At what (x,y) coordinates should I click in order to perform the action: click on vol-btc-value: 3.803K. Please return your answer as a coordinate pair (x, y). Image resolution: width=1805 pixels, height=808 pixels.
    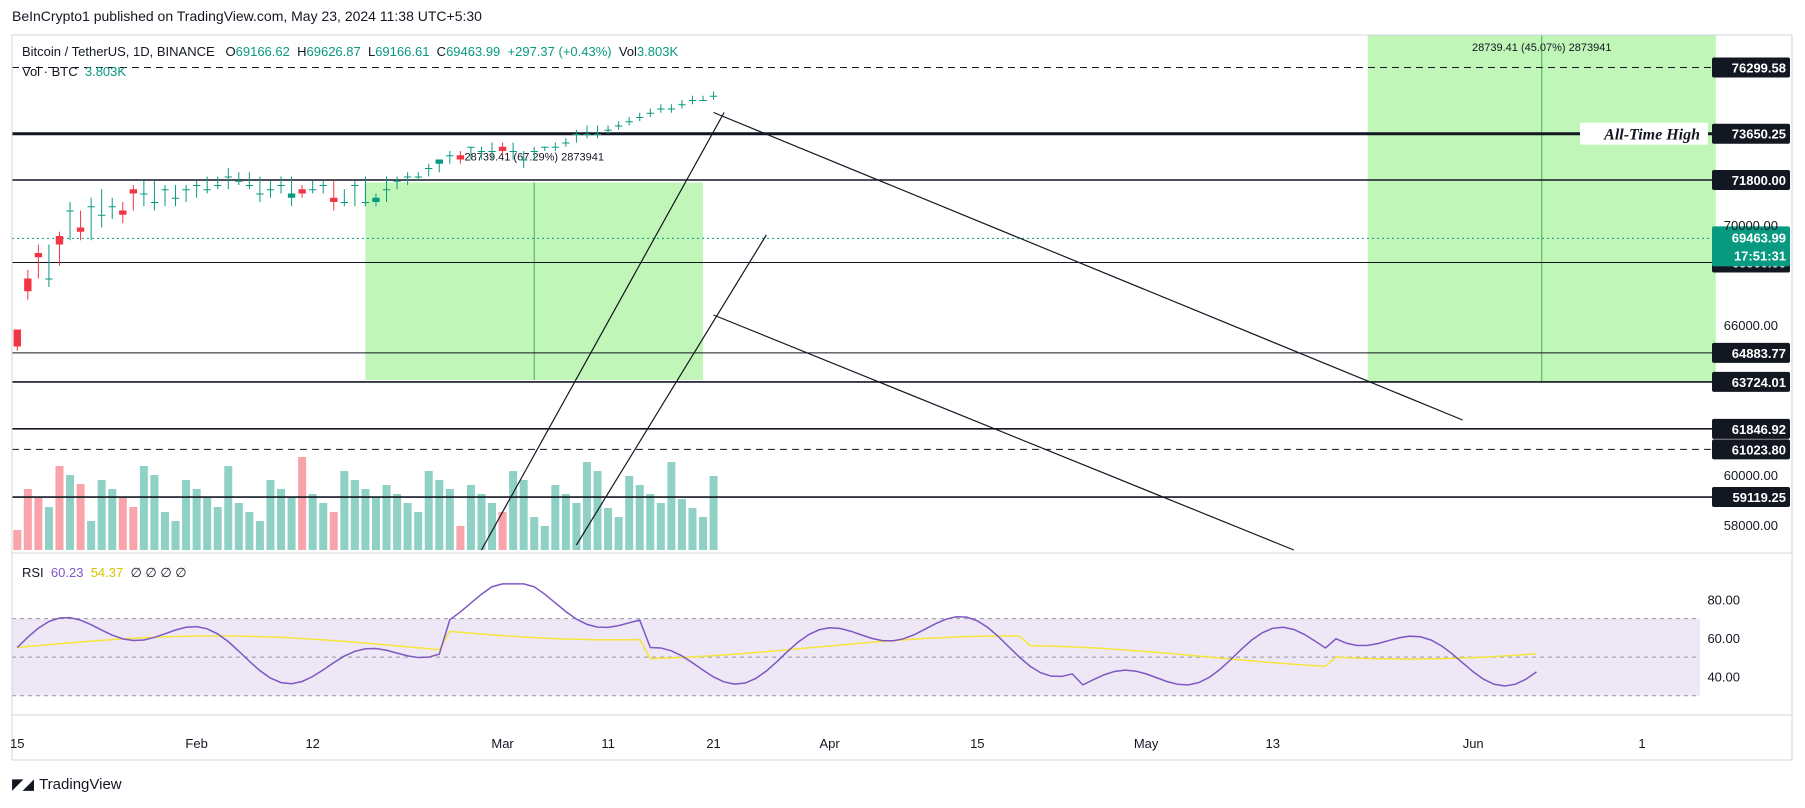
    Looking at the image, I should click on (105, 71).